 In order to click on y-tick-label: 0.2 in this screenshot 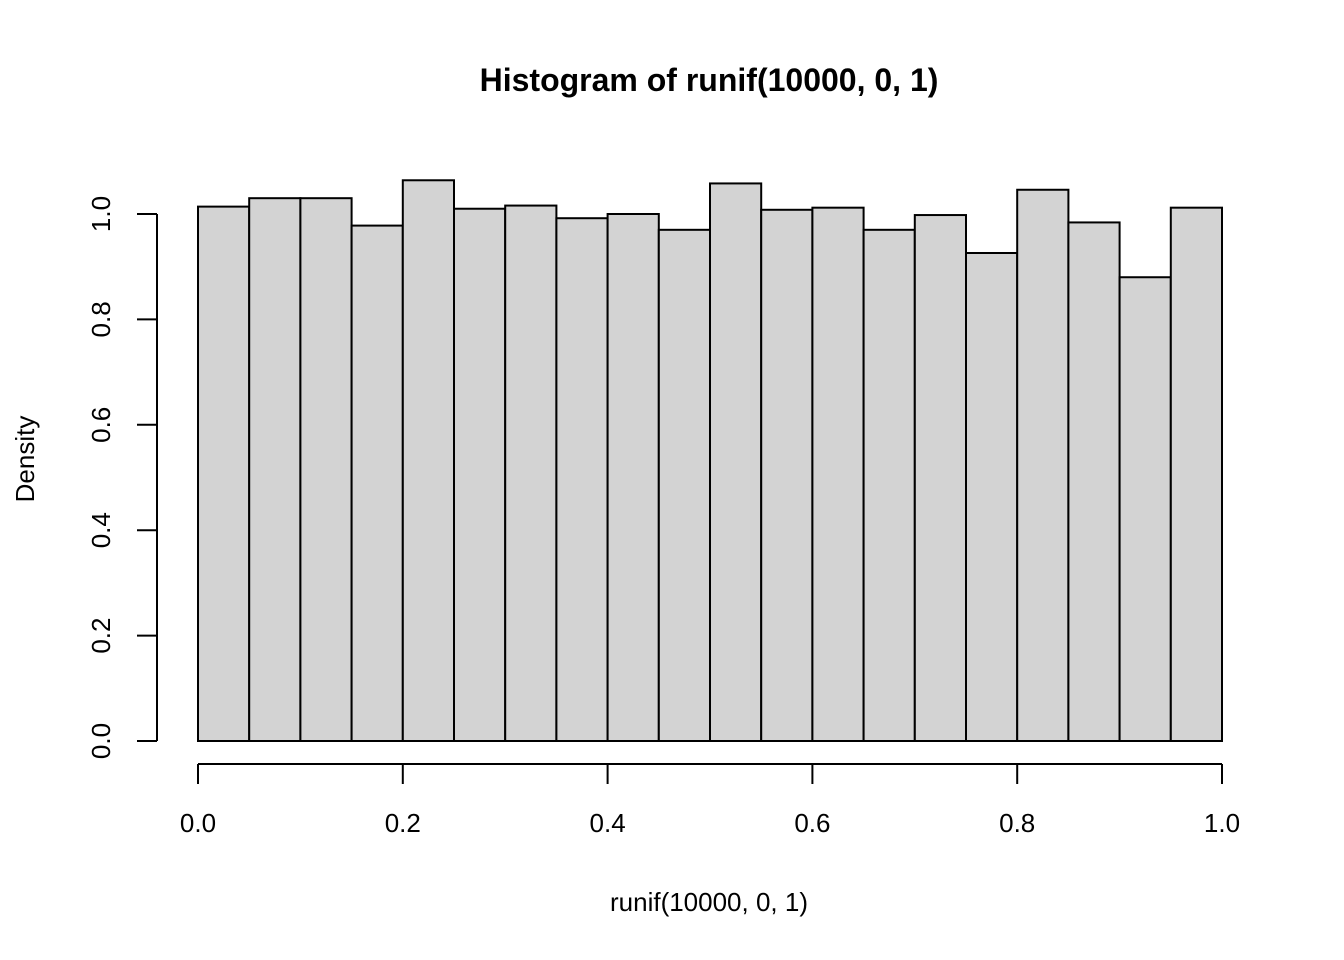, I will do `click(101, 636)`.